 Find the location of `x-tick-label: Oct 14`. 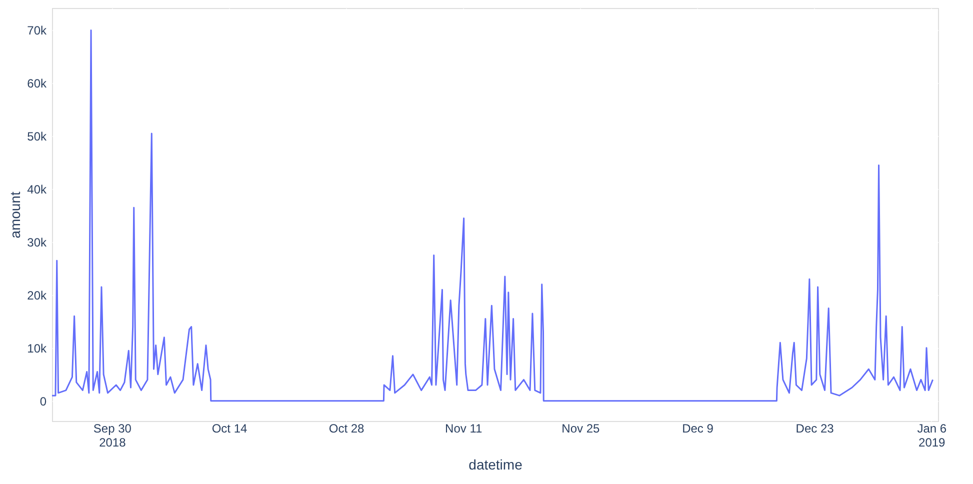

x-tick-label: Oct 14 is located at coordinates (230, 429).